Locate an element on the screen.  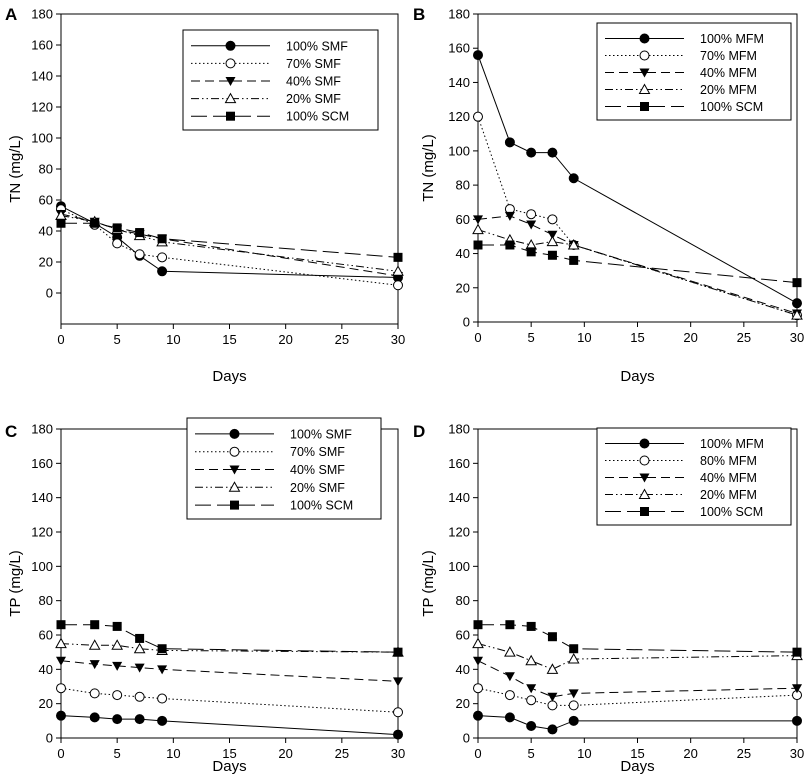
panel-d-series-4-line is located at coordinates (637, 656).